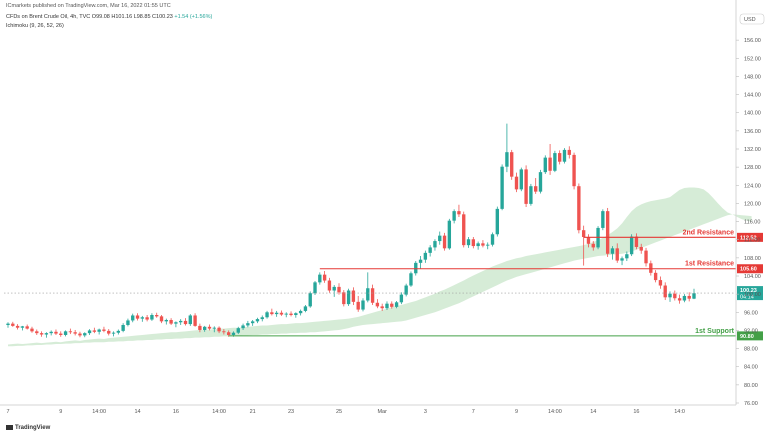  Describe the element at coordinates (339, 412) in the screenshot. I see `x-tick-label: 25` at that location.